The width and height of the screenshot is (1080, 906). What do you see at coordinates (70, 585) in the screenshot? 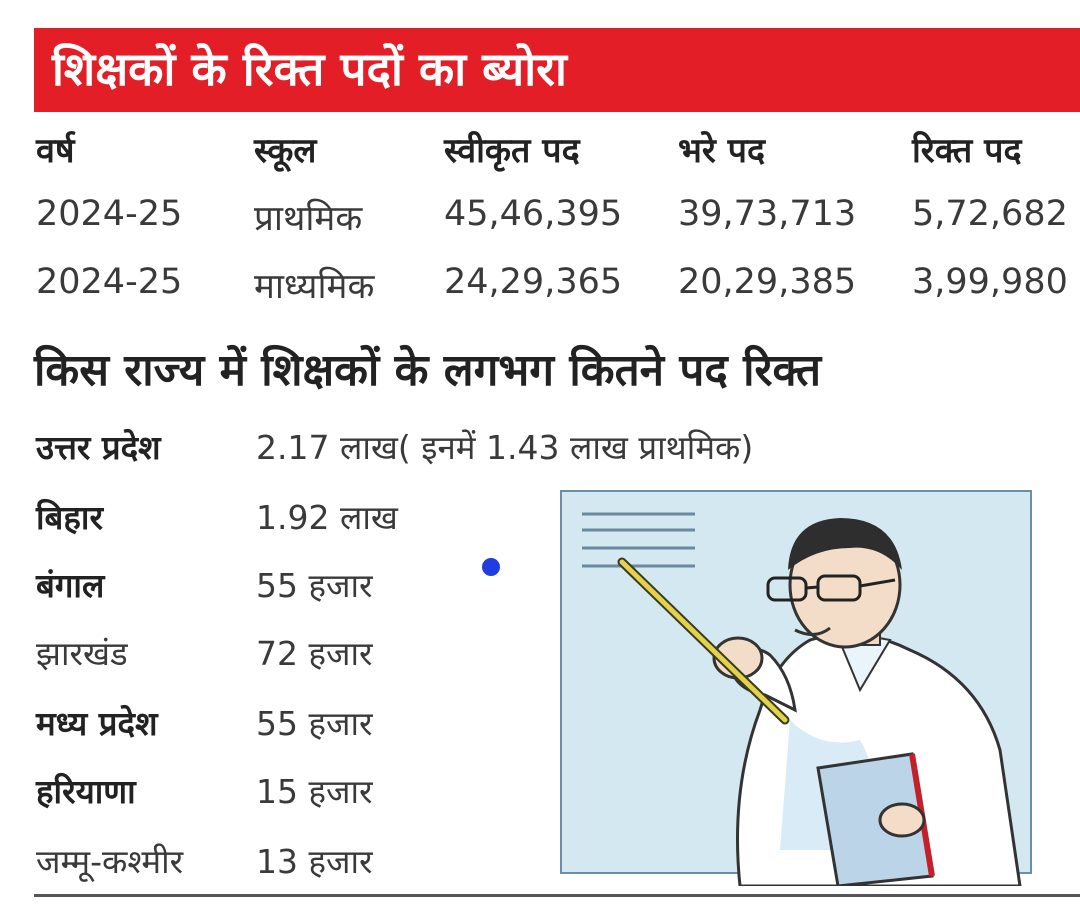
I see `state-name: बंगाल` at bounding box center [70, 585].